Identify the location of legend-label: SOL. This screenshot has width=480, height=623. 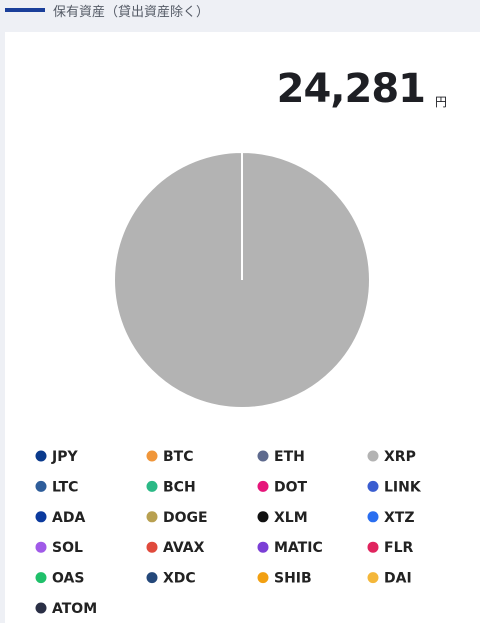
(67, 548).